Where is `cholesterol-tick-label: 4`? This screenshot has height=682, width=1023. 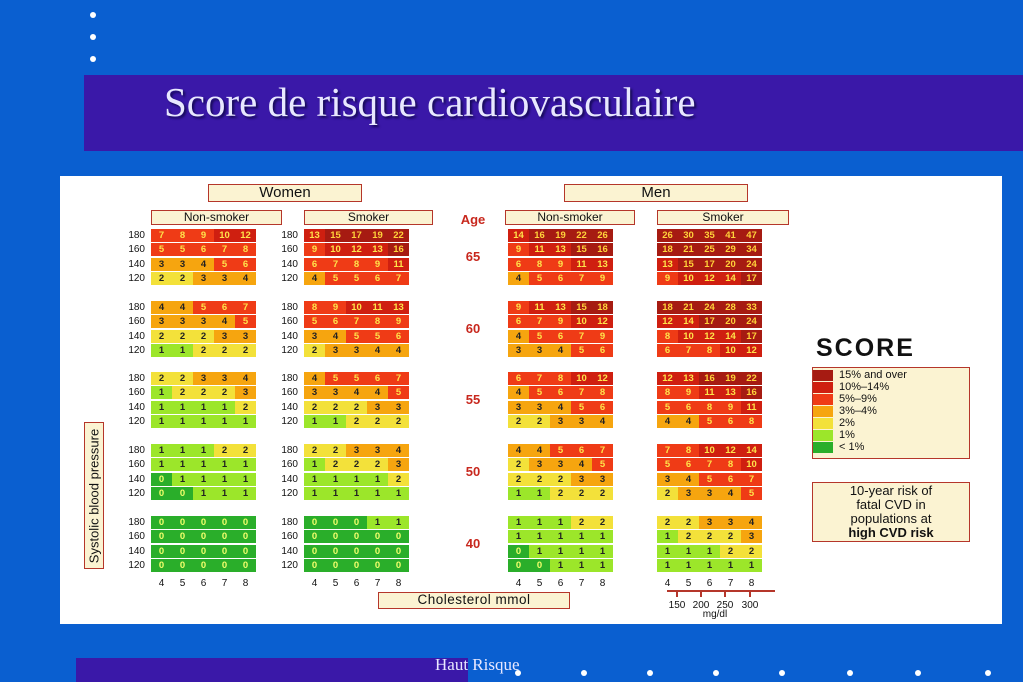
cholesterol-tick-label: 4 is located at coordinates (518, 583).